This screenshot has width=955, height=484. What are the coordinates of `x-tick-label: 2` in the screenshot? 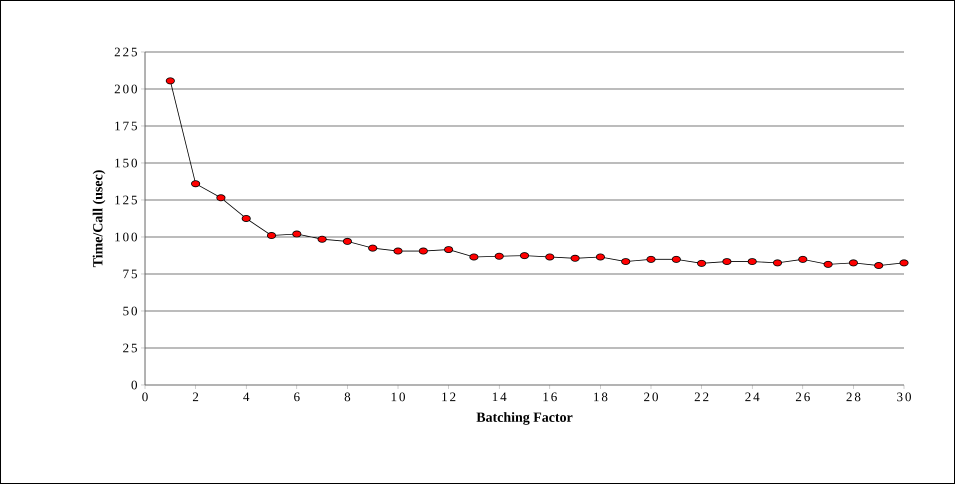 It's located at (195, 397).